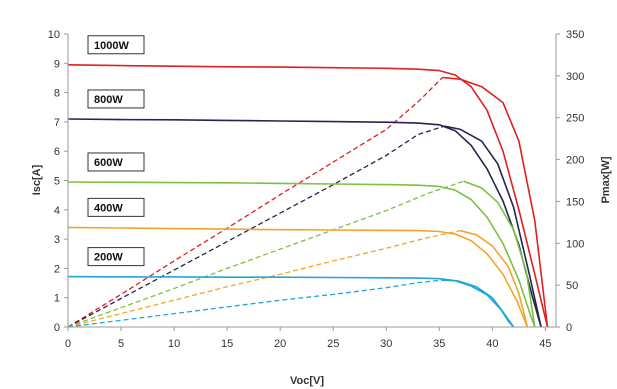  I want to click on x-tick-label: 25, so click(333, 344).